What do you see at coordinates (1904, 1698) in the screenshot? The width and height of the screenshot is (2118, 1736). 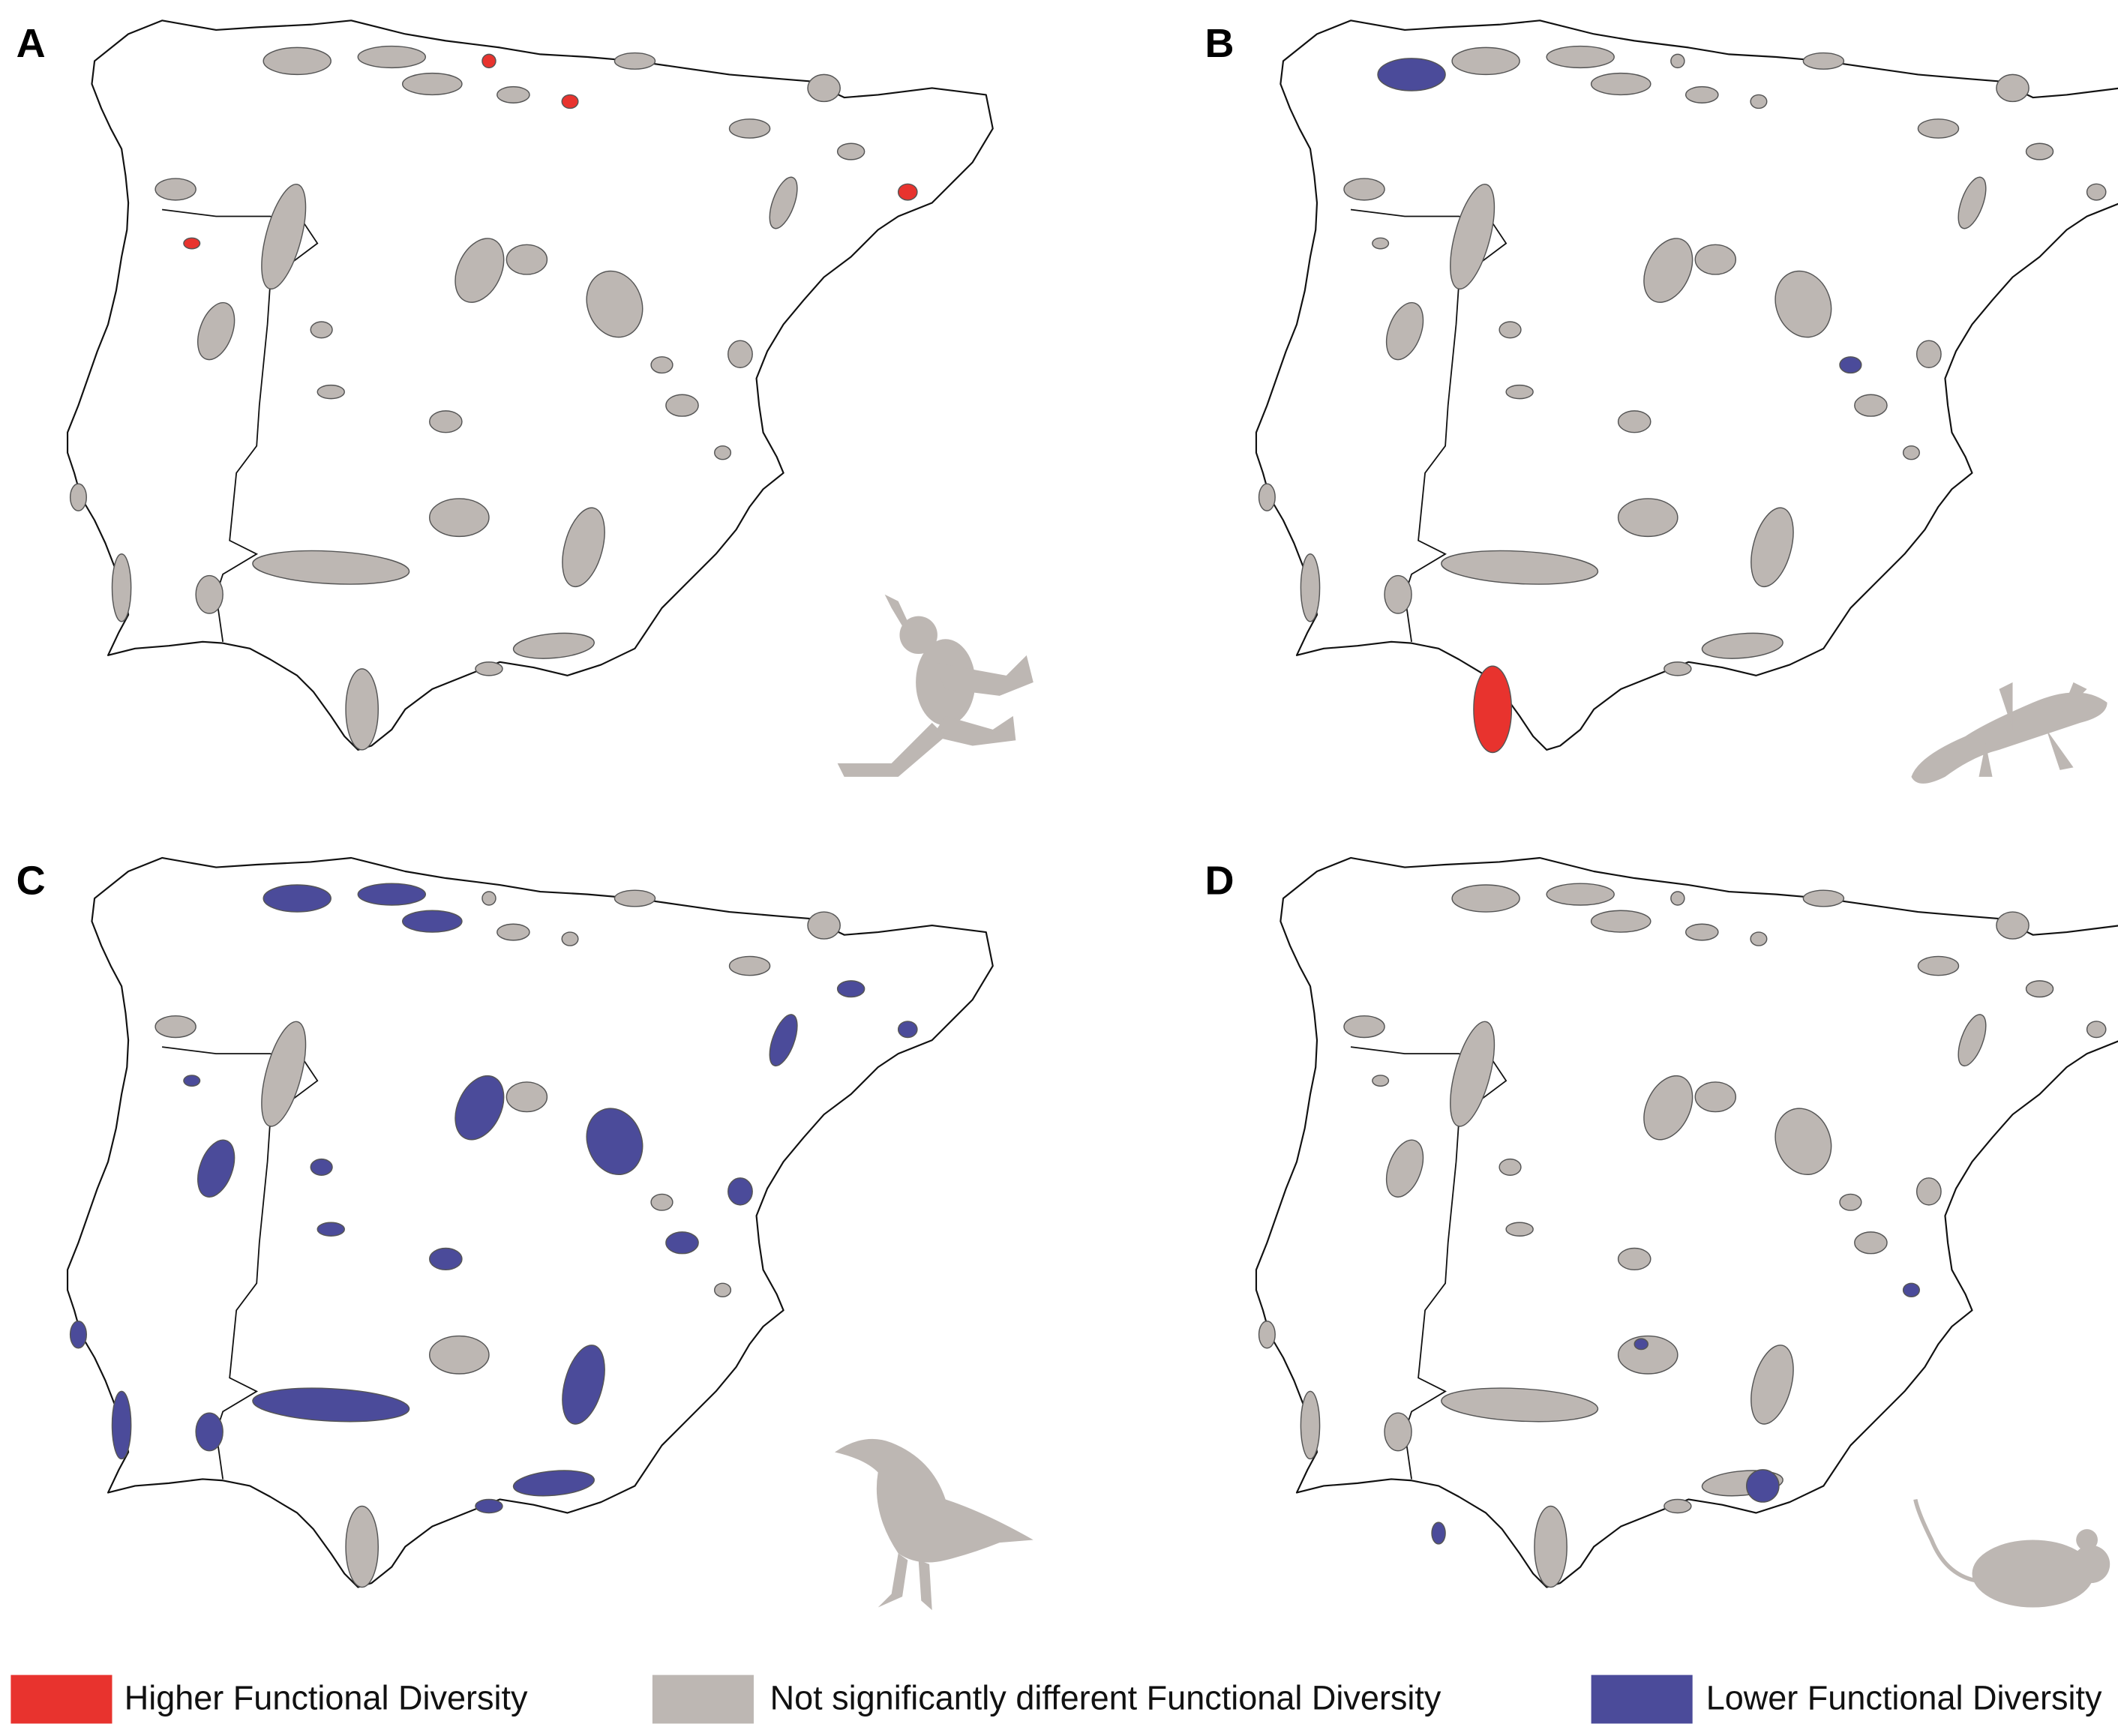 I see `legend-label: Lower Functional Diversity` at bounding box center [1904, 1698].